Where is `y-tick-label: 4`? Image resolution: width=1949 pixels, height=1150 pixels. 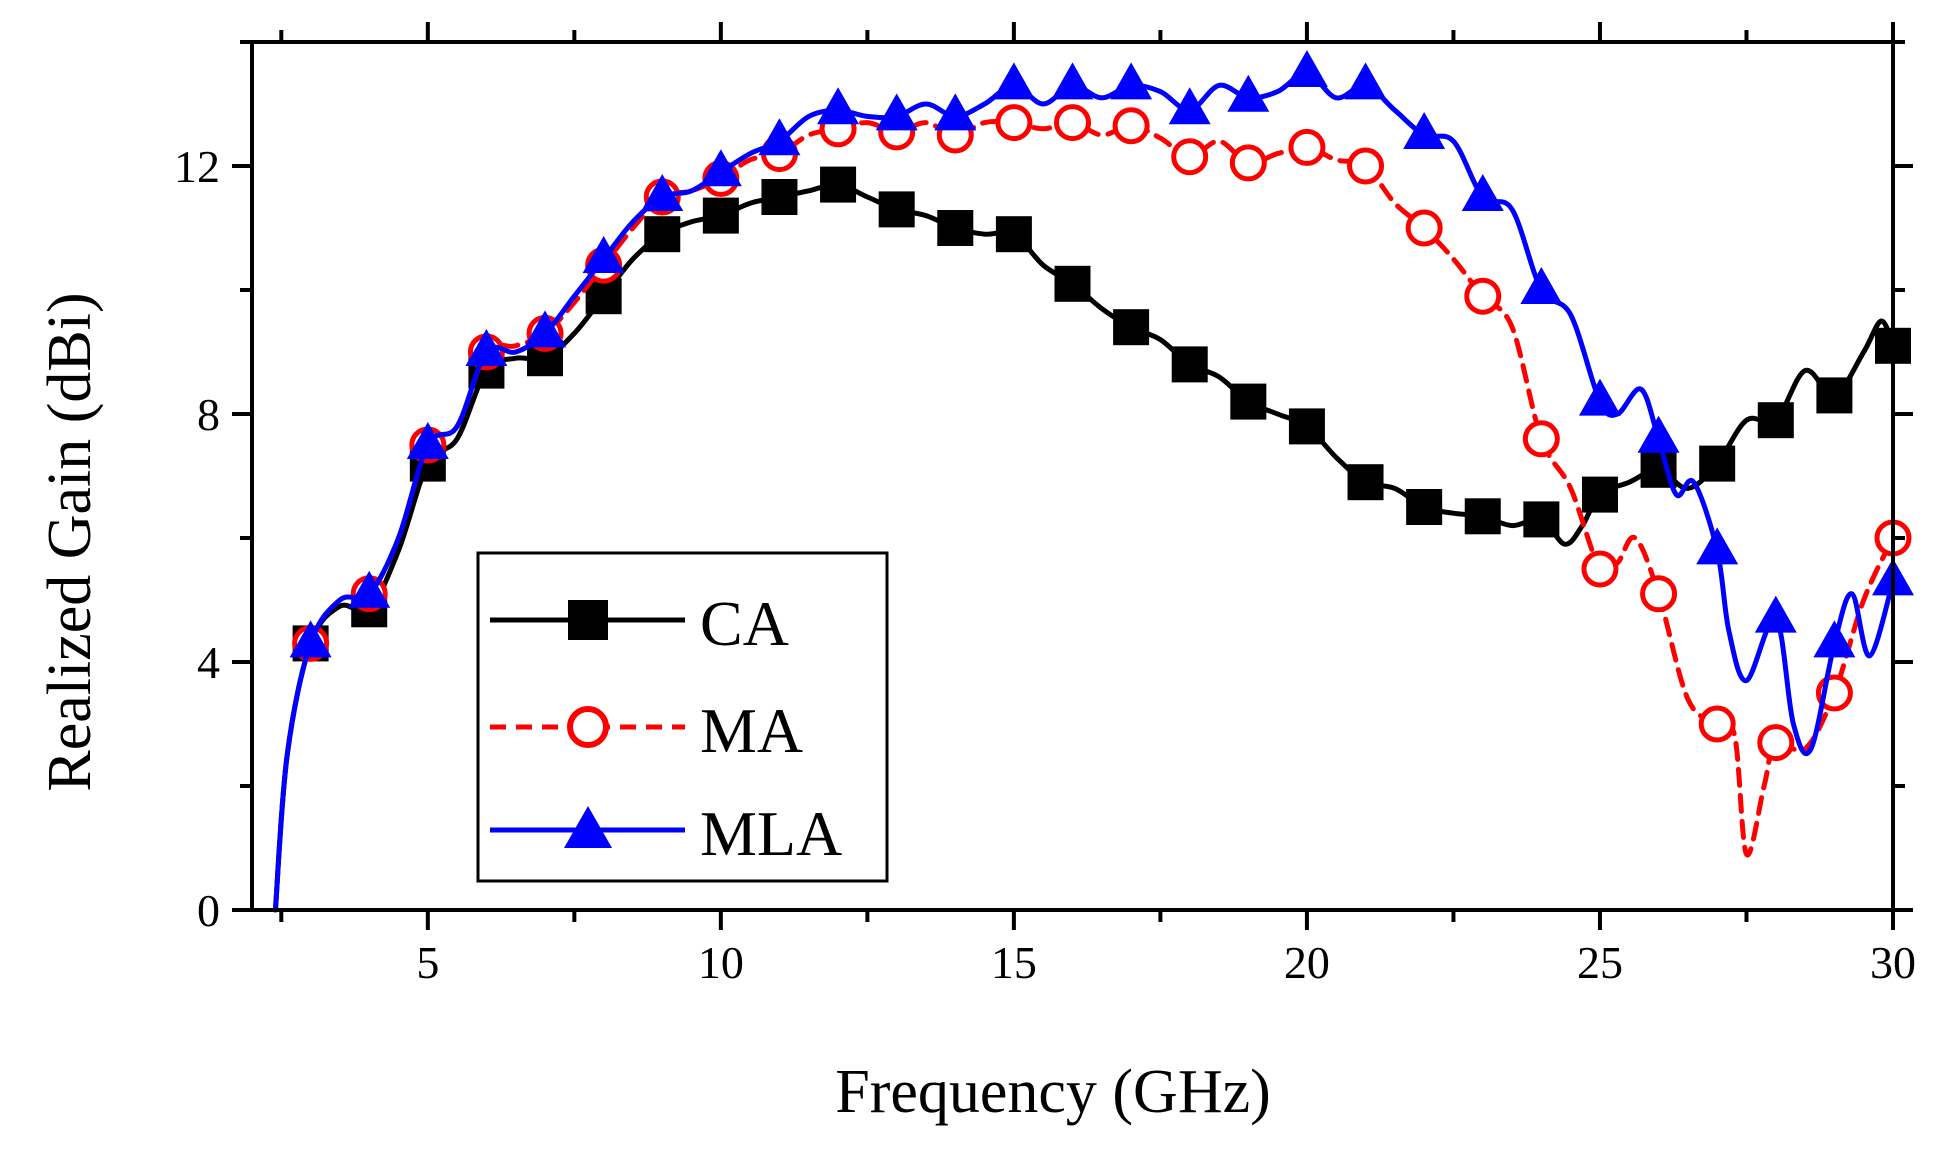
y-tick-label: 4 is located at coordinates (208, 662).